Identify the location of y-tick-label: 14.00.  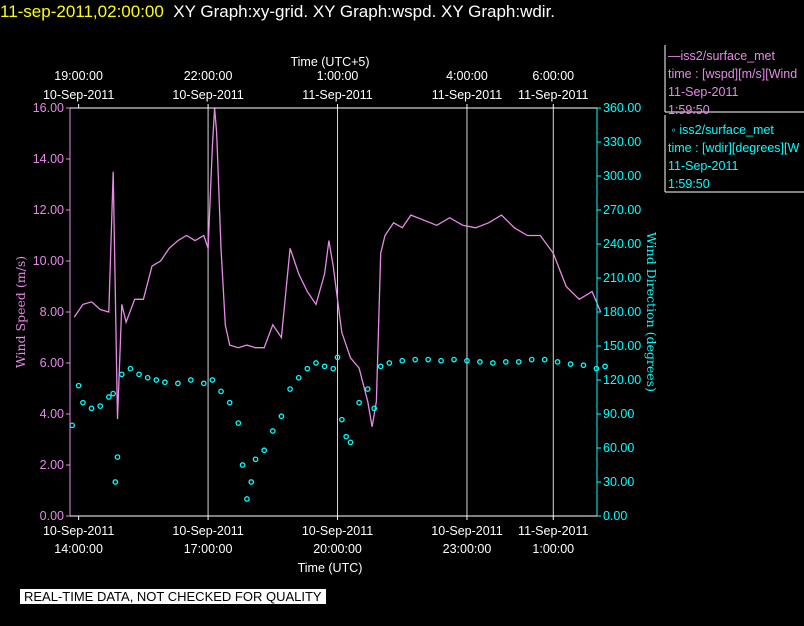
(48, 159).